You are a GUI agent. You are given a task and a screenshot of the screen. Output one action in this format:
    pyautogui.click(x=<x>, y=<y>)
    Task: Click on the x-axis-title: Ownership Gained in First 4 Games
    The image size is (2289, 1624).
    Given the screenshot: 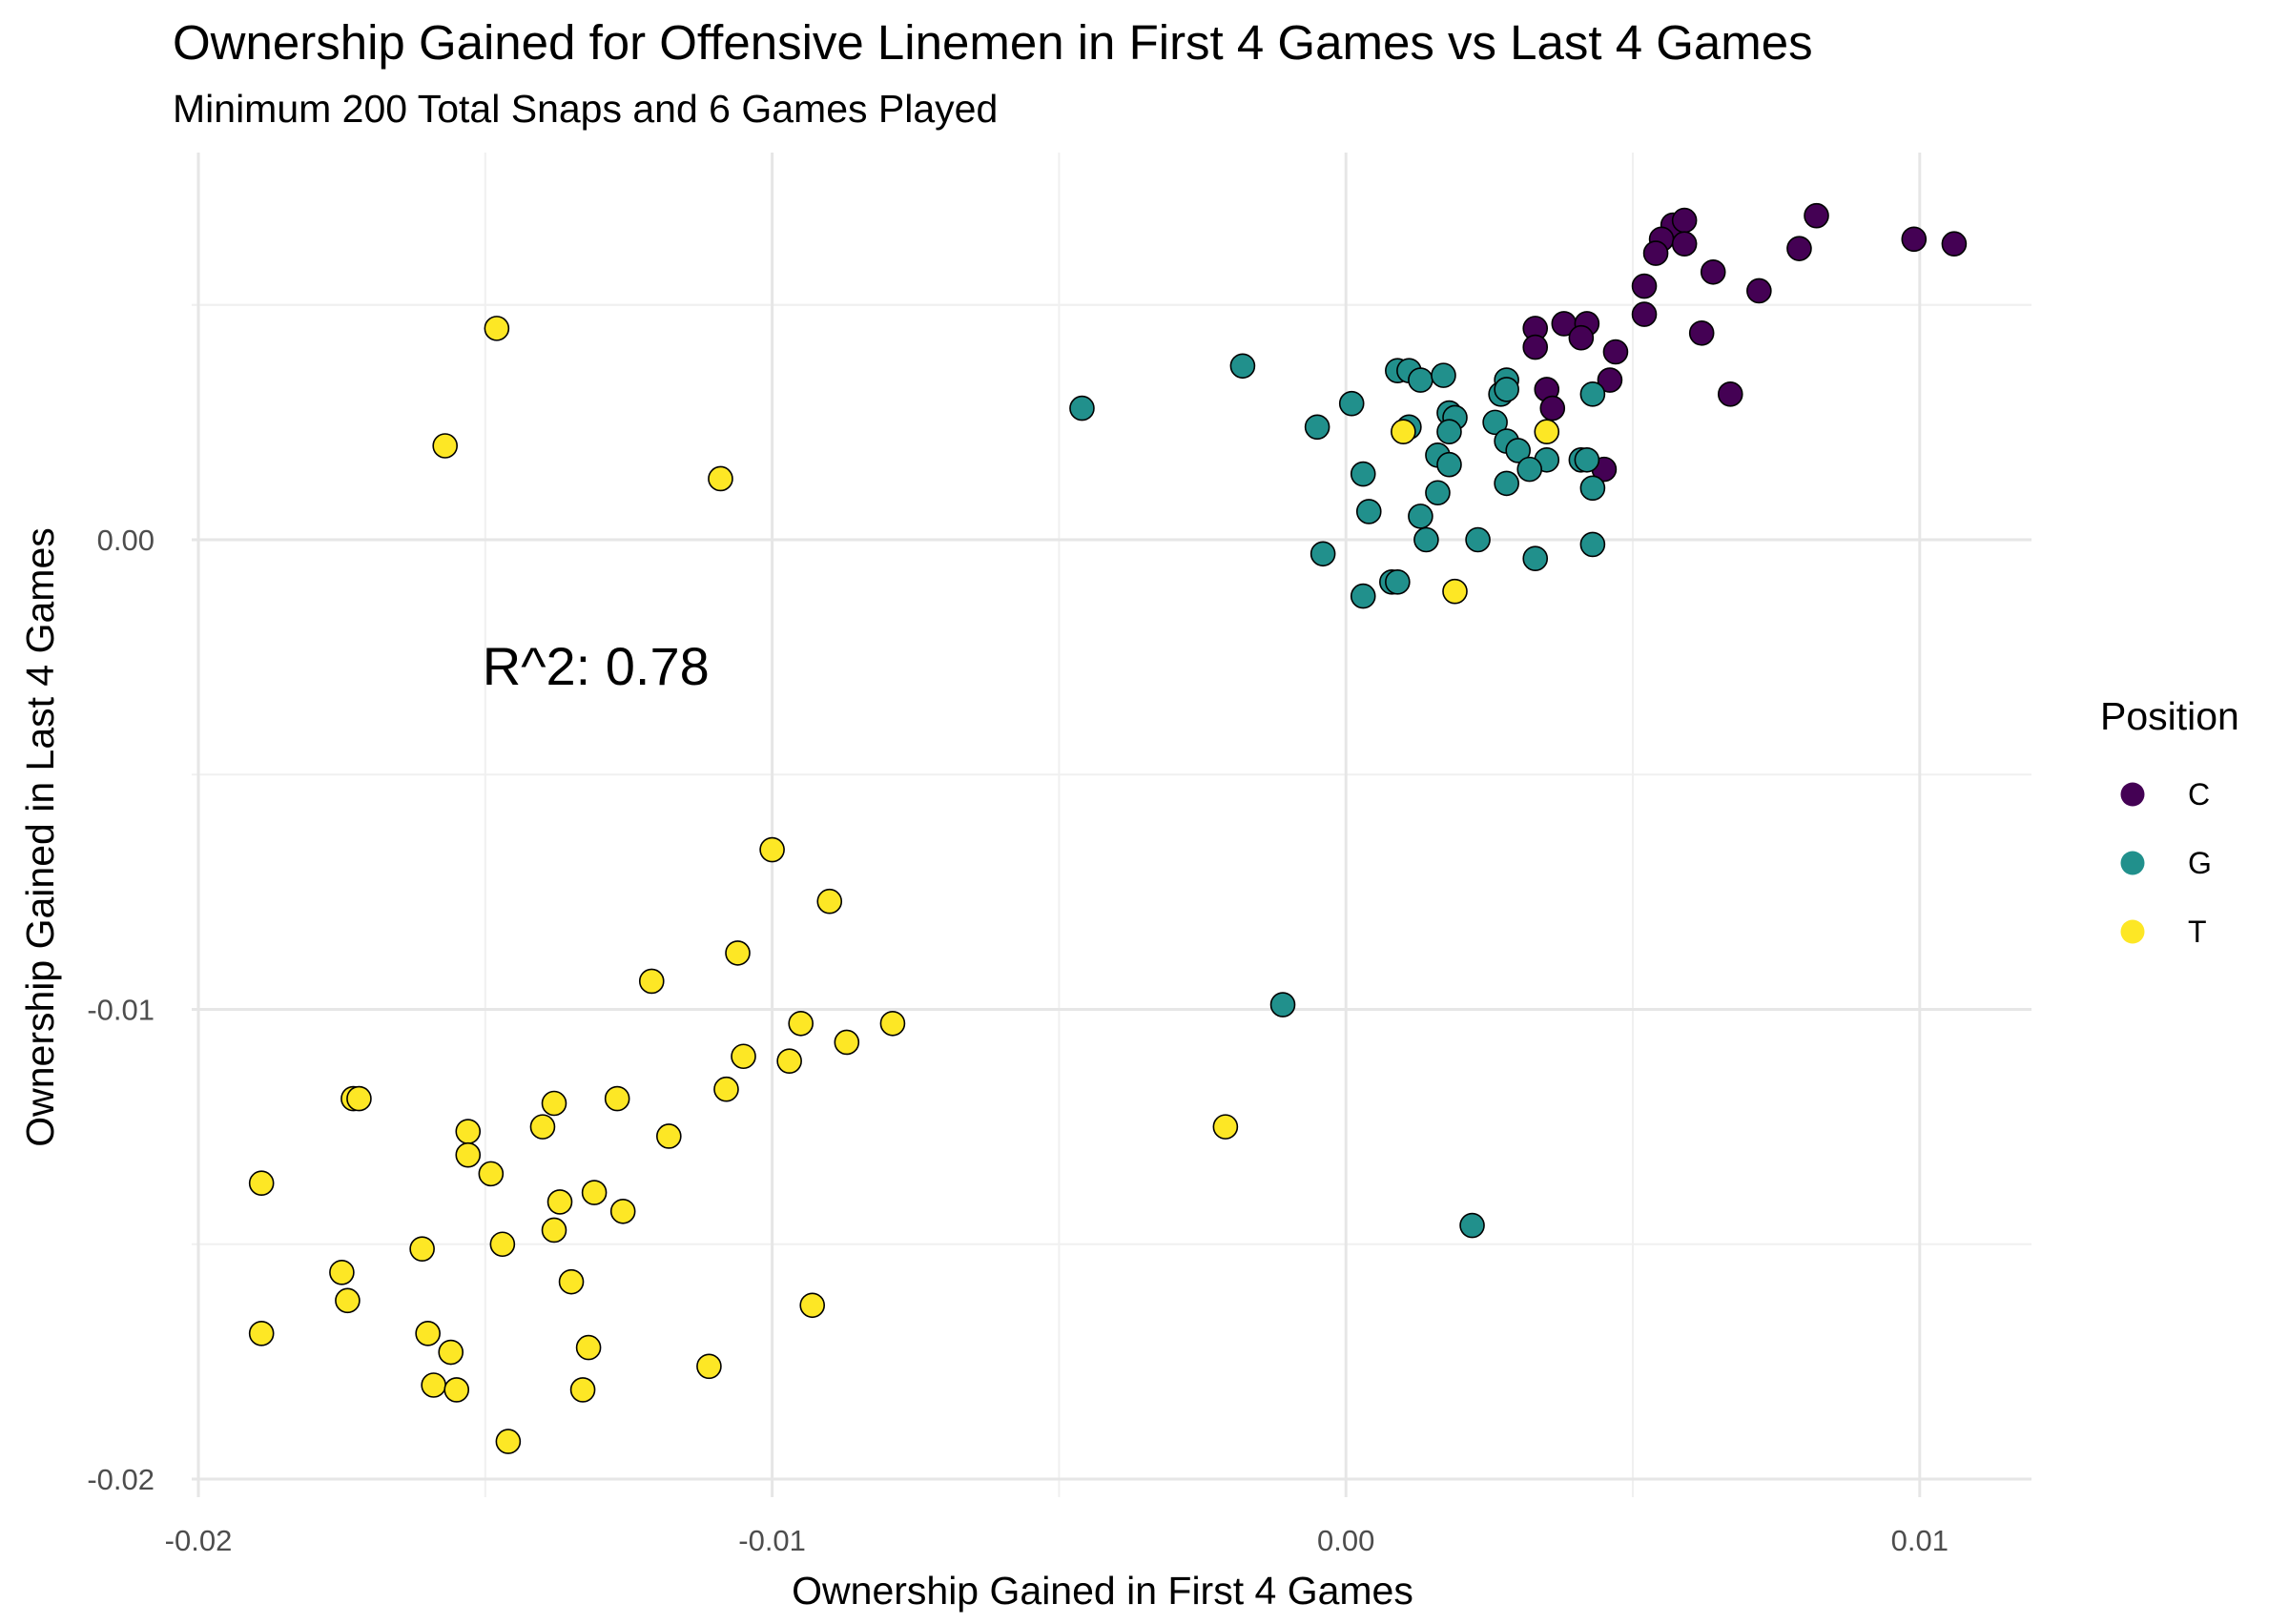 What is the action you would take?
    pyautogui.click(x=1102, y=1591)
    